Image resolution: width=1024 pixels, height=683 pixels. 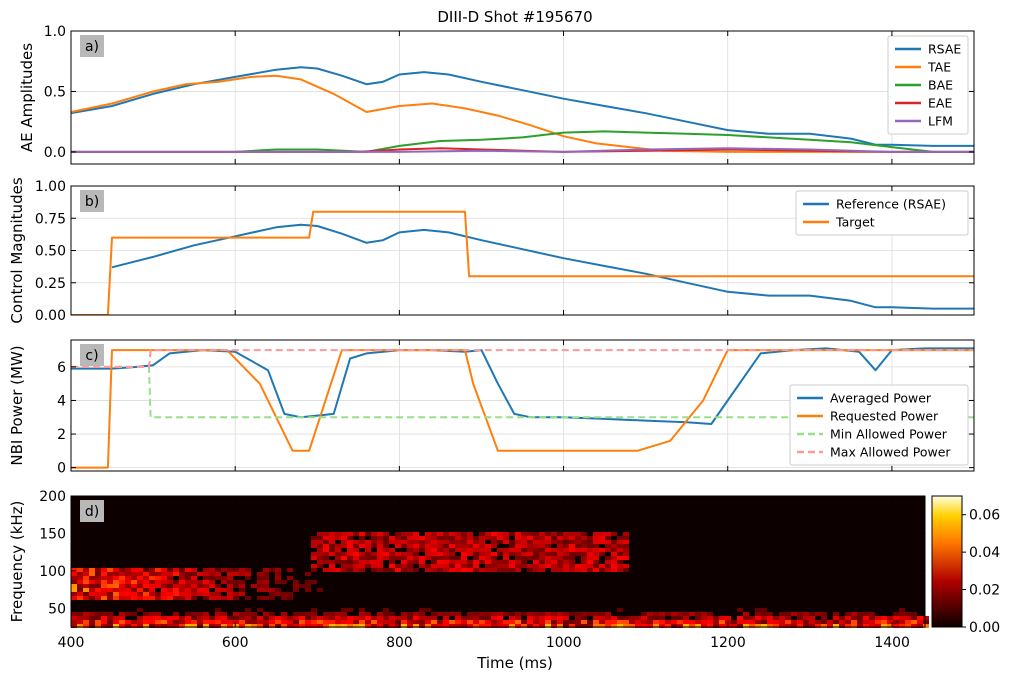 What do you see at coordinates (500, 580) in the screenshot?
I see `heatmap-cells` at bounding box center [500, 580].